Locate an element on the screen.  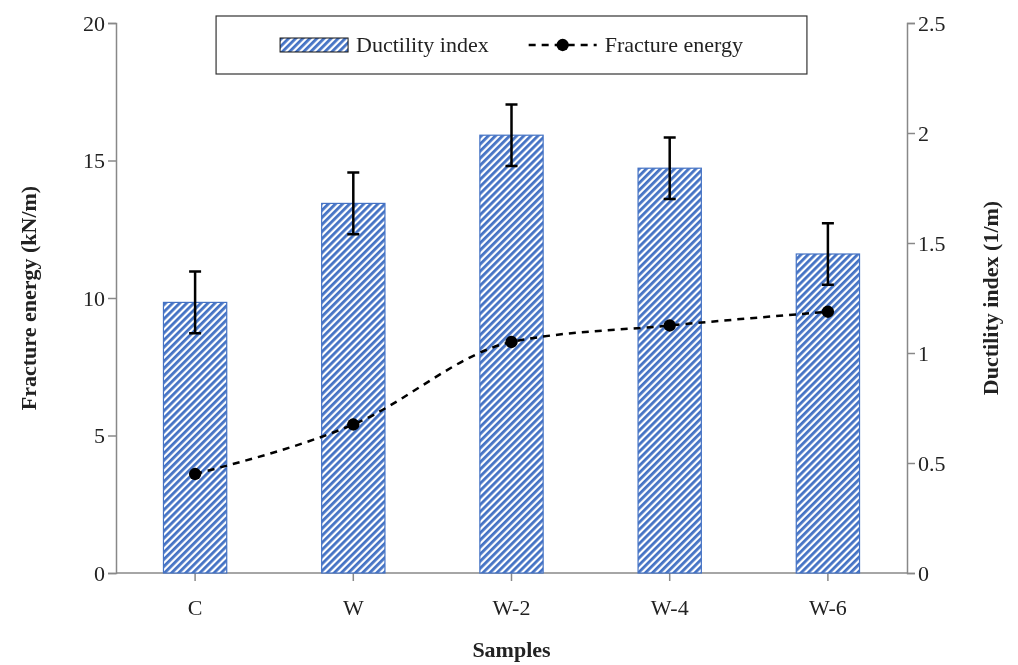
x-tick-label: C is located at coordinates (195, 607).